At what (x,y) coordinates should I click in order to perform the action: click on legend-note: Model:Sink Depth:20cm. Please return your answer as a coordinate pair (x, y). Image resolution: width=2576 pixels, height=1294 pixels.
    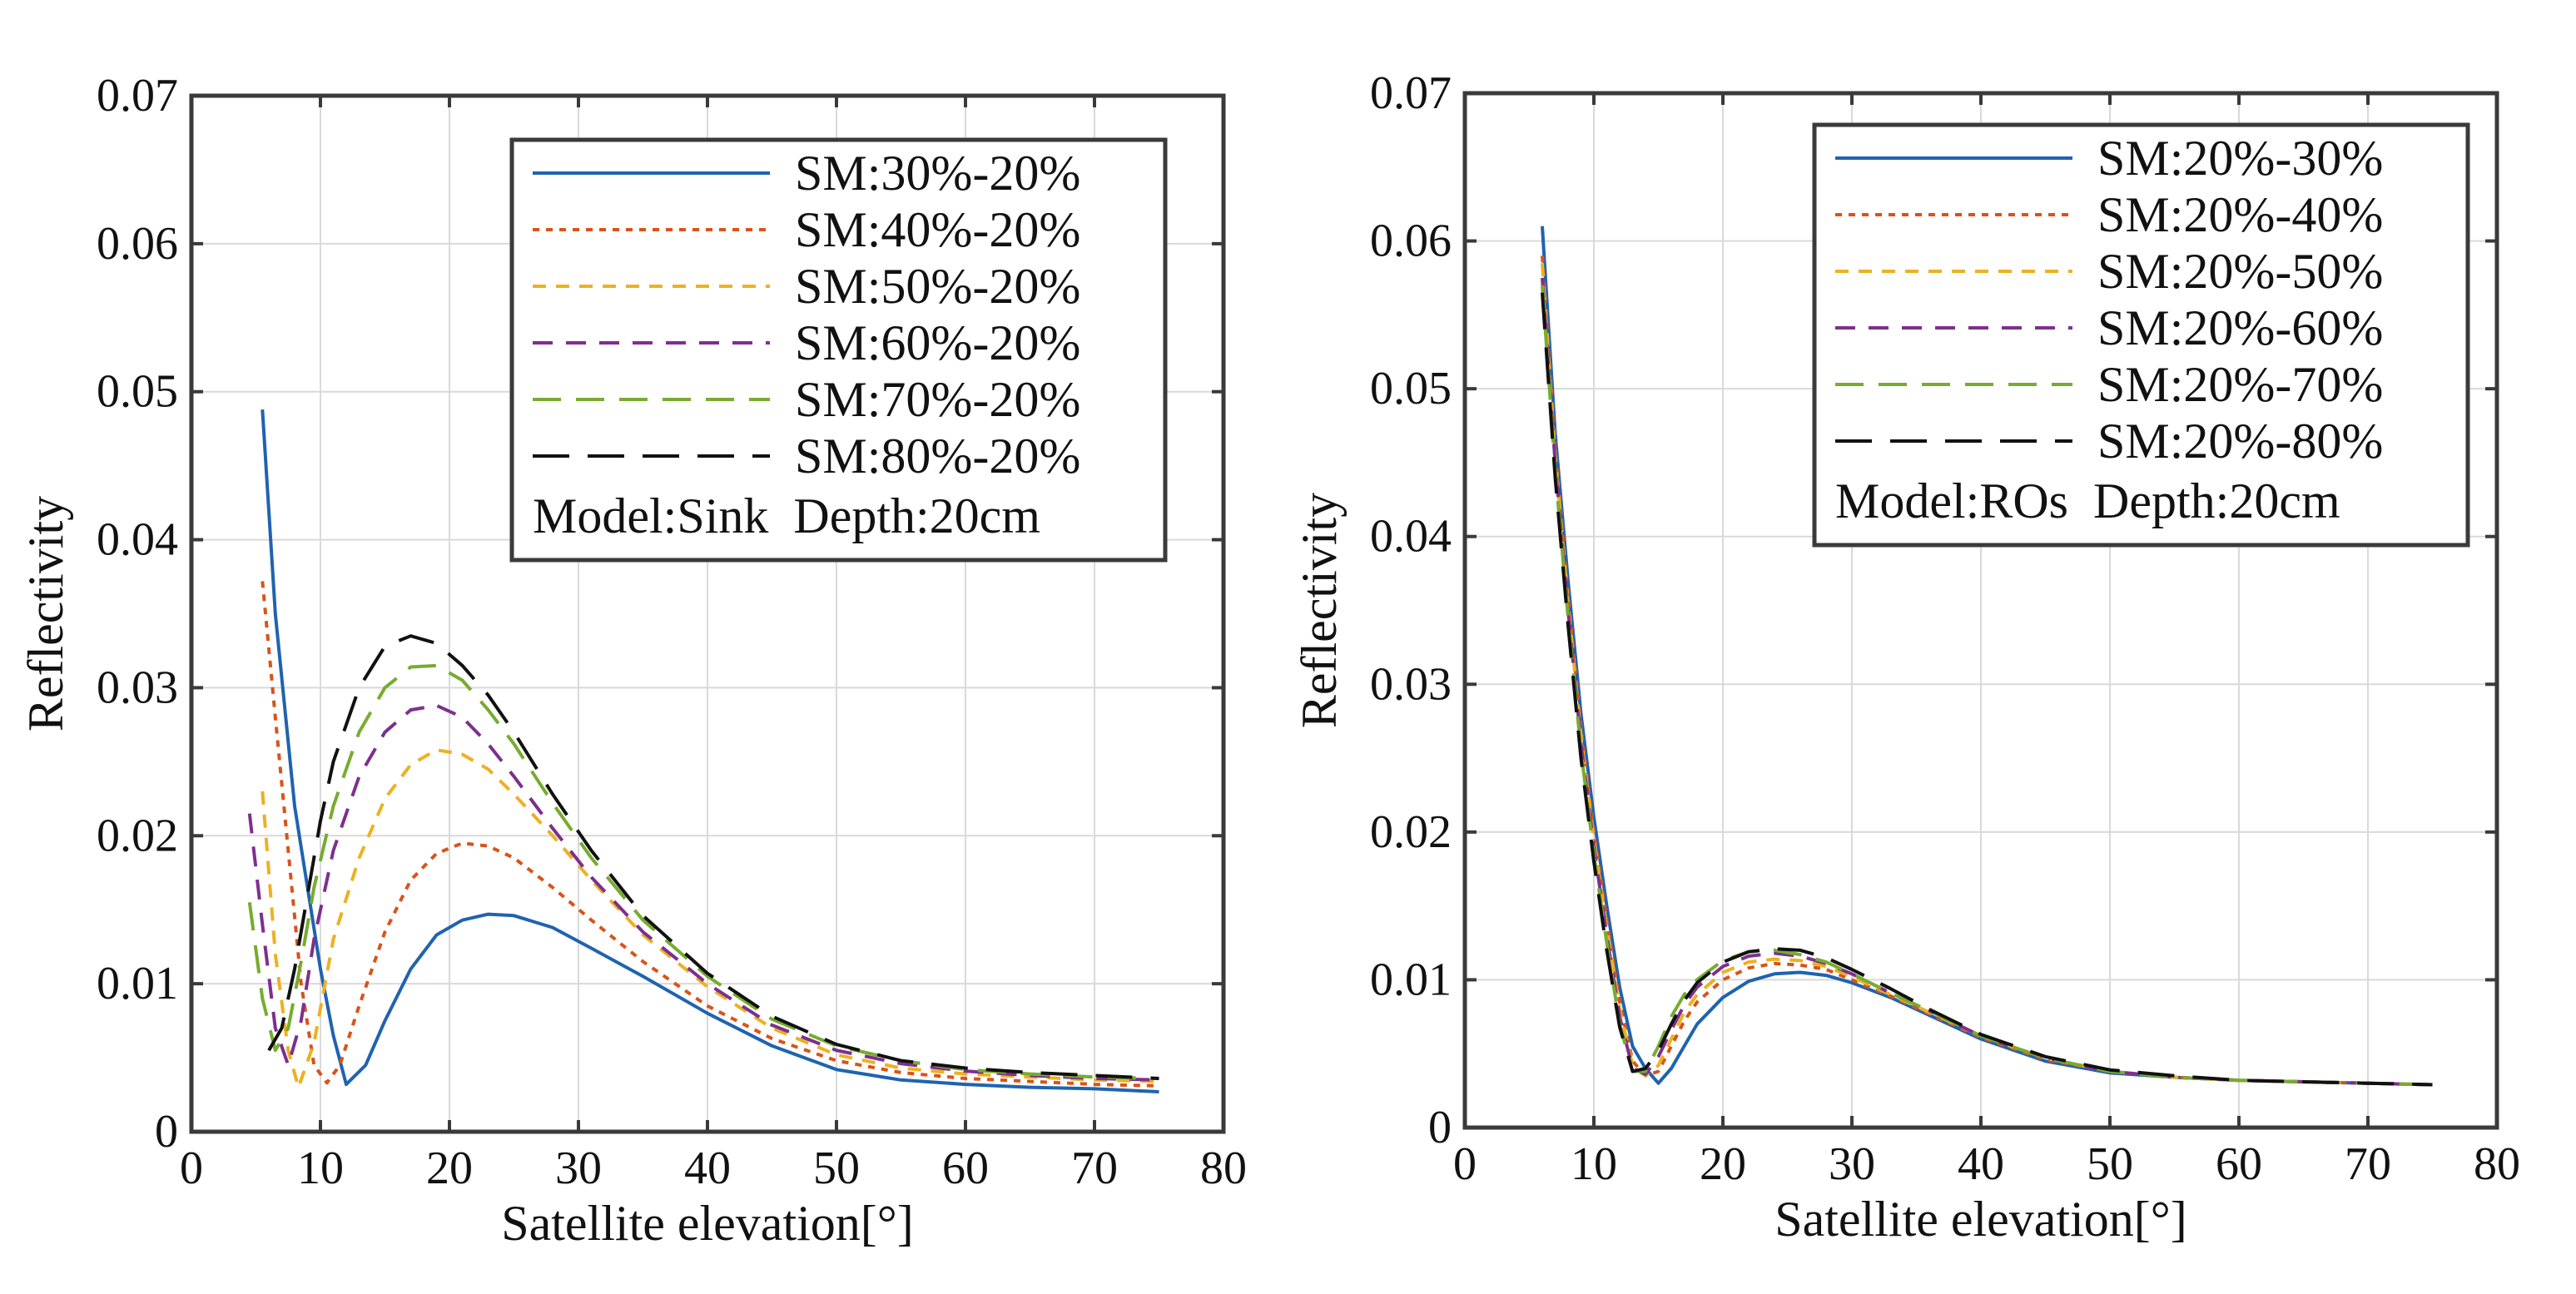
    Looking at the image, I should click on (786, 515).